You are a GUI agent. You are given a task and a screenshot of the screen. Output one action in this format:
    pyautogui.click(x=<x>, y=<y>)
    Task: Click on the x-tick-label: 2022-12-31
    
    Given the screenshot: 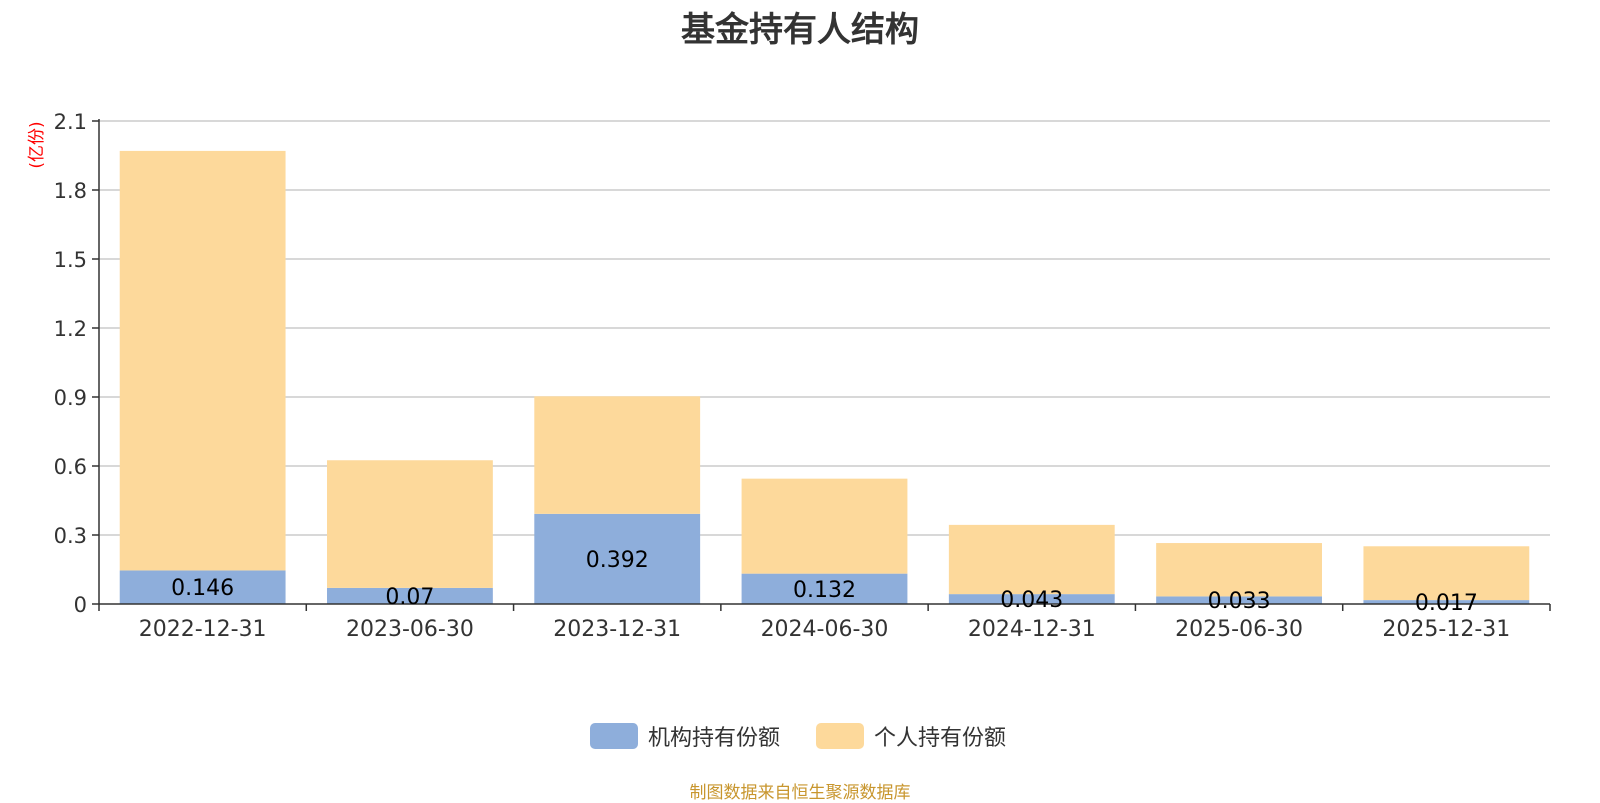 What is the action you would take?
    pyautogui.click(x=203, y=629)
    